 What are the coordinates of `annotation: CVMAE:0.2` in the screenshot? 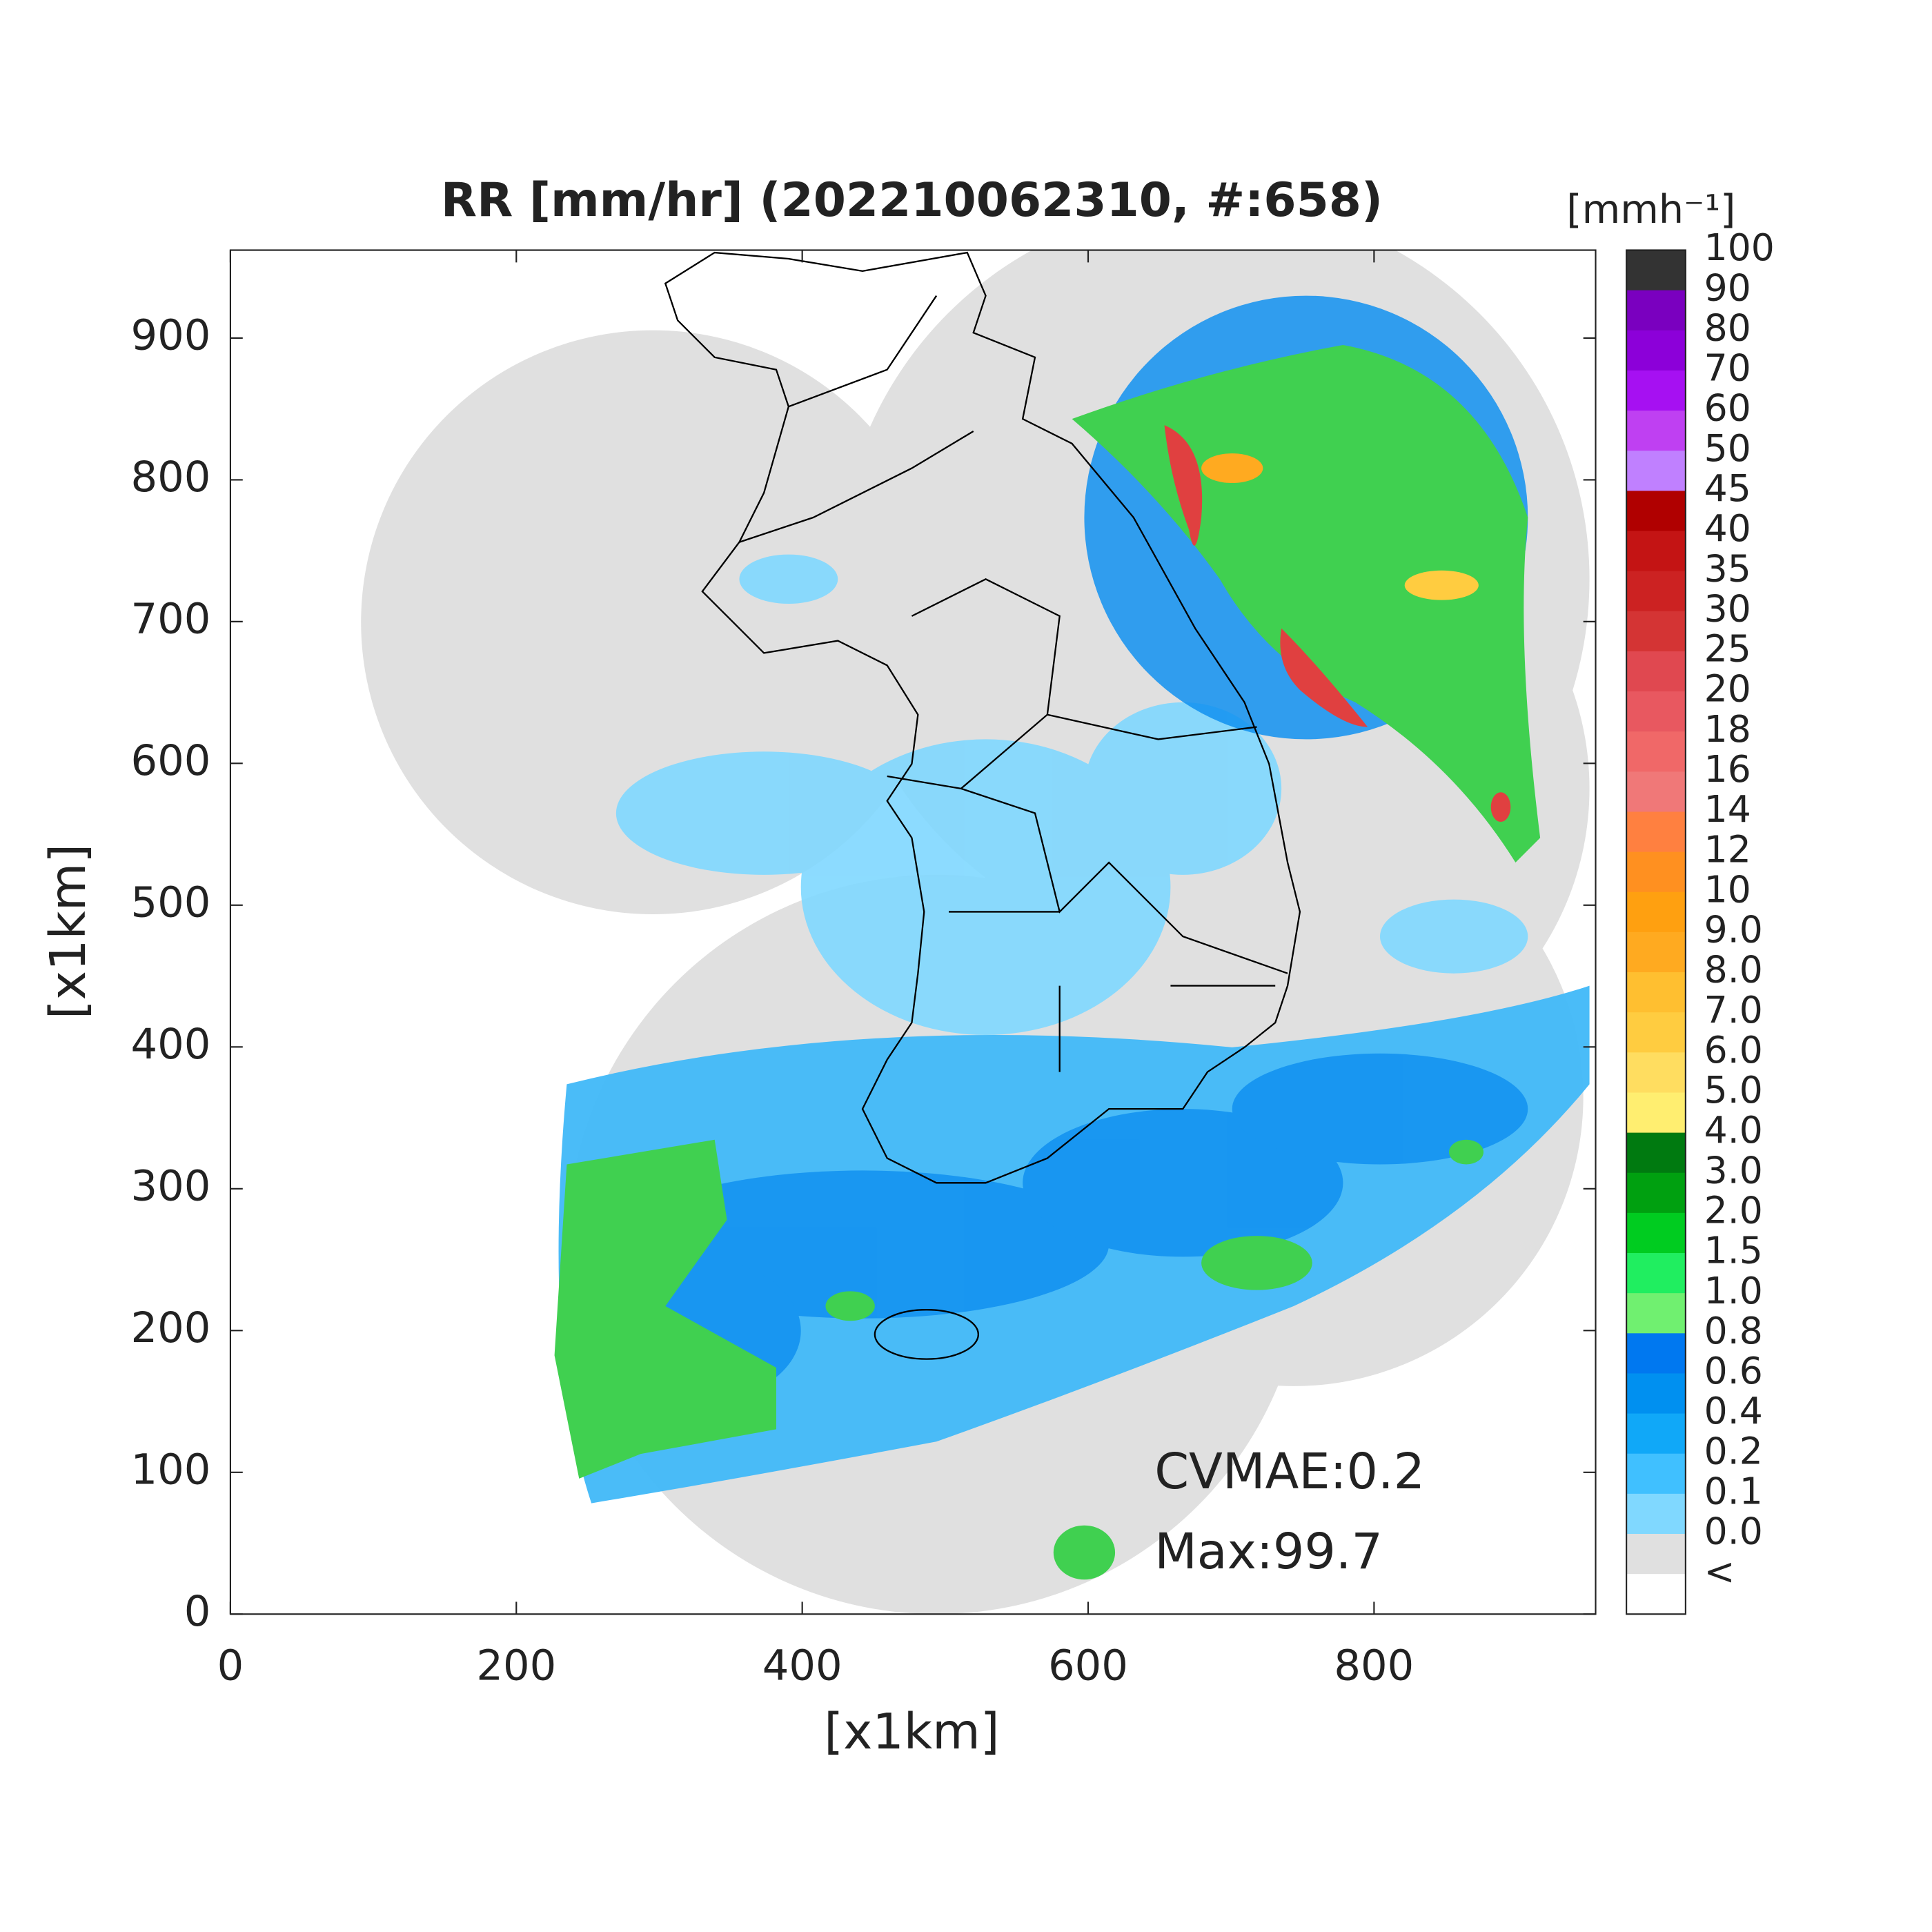 It's located at (1289, 1471).